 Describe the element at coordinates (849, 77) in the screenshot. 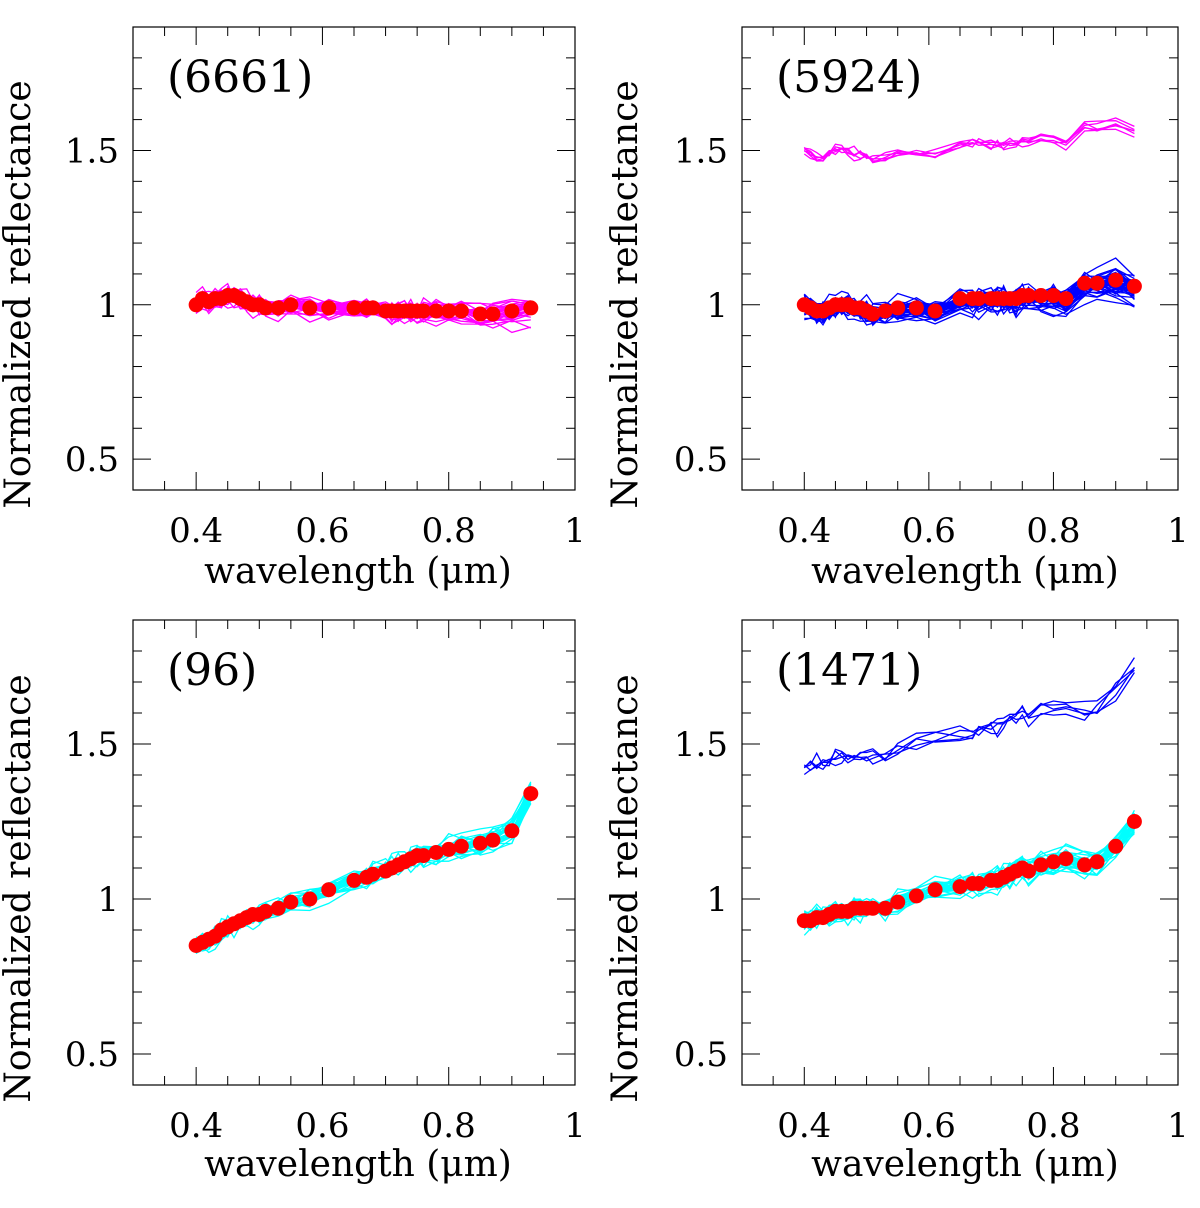

I see `panel-title: (5924)` at that location.